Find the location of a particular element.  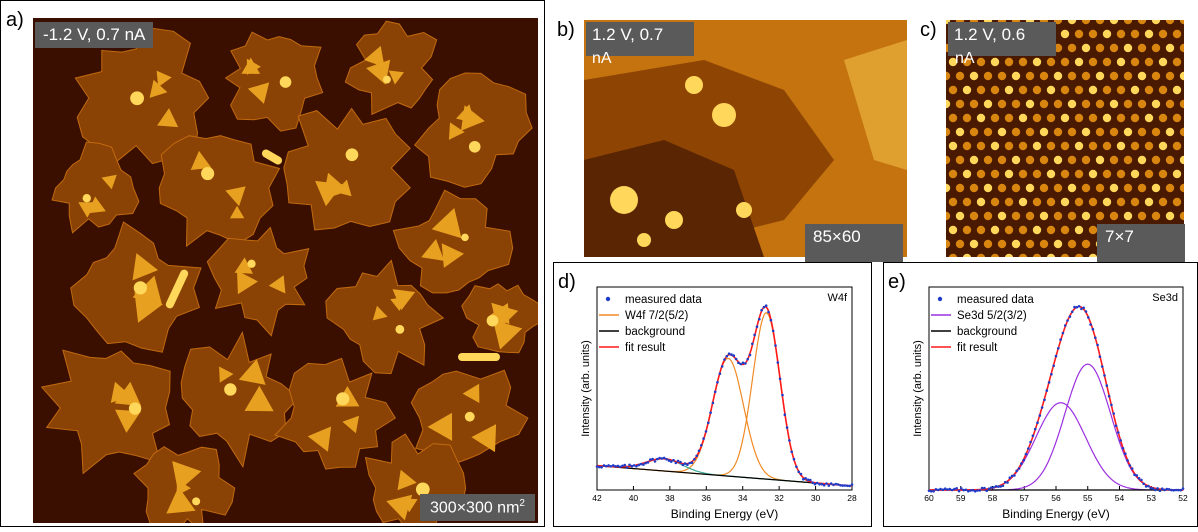

x-tick-label: 53 is located at coordinates (1152, 498).